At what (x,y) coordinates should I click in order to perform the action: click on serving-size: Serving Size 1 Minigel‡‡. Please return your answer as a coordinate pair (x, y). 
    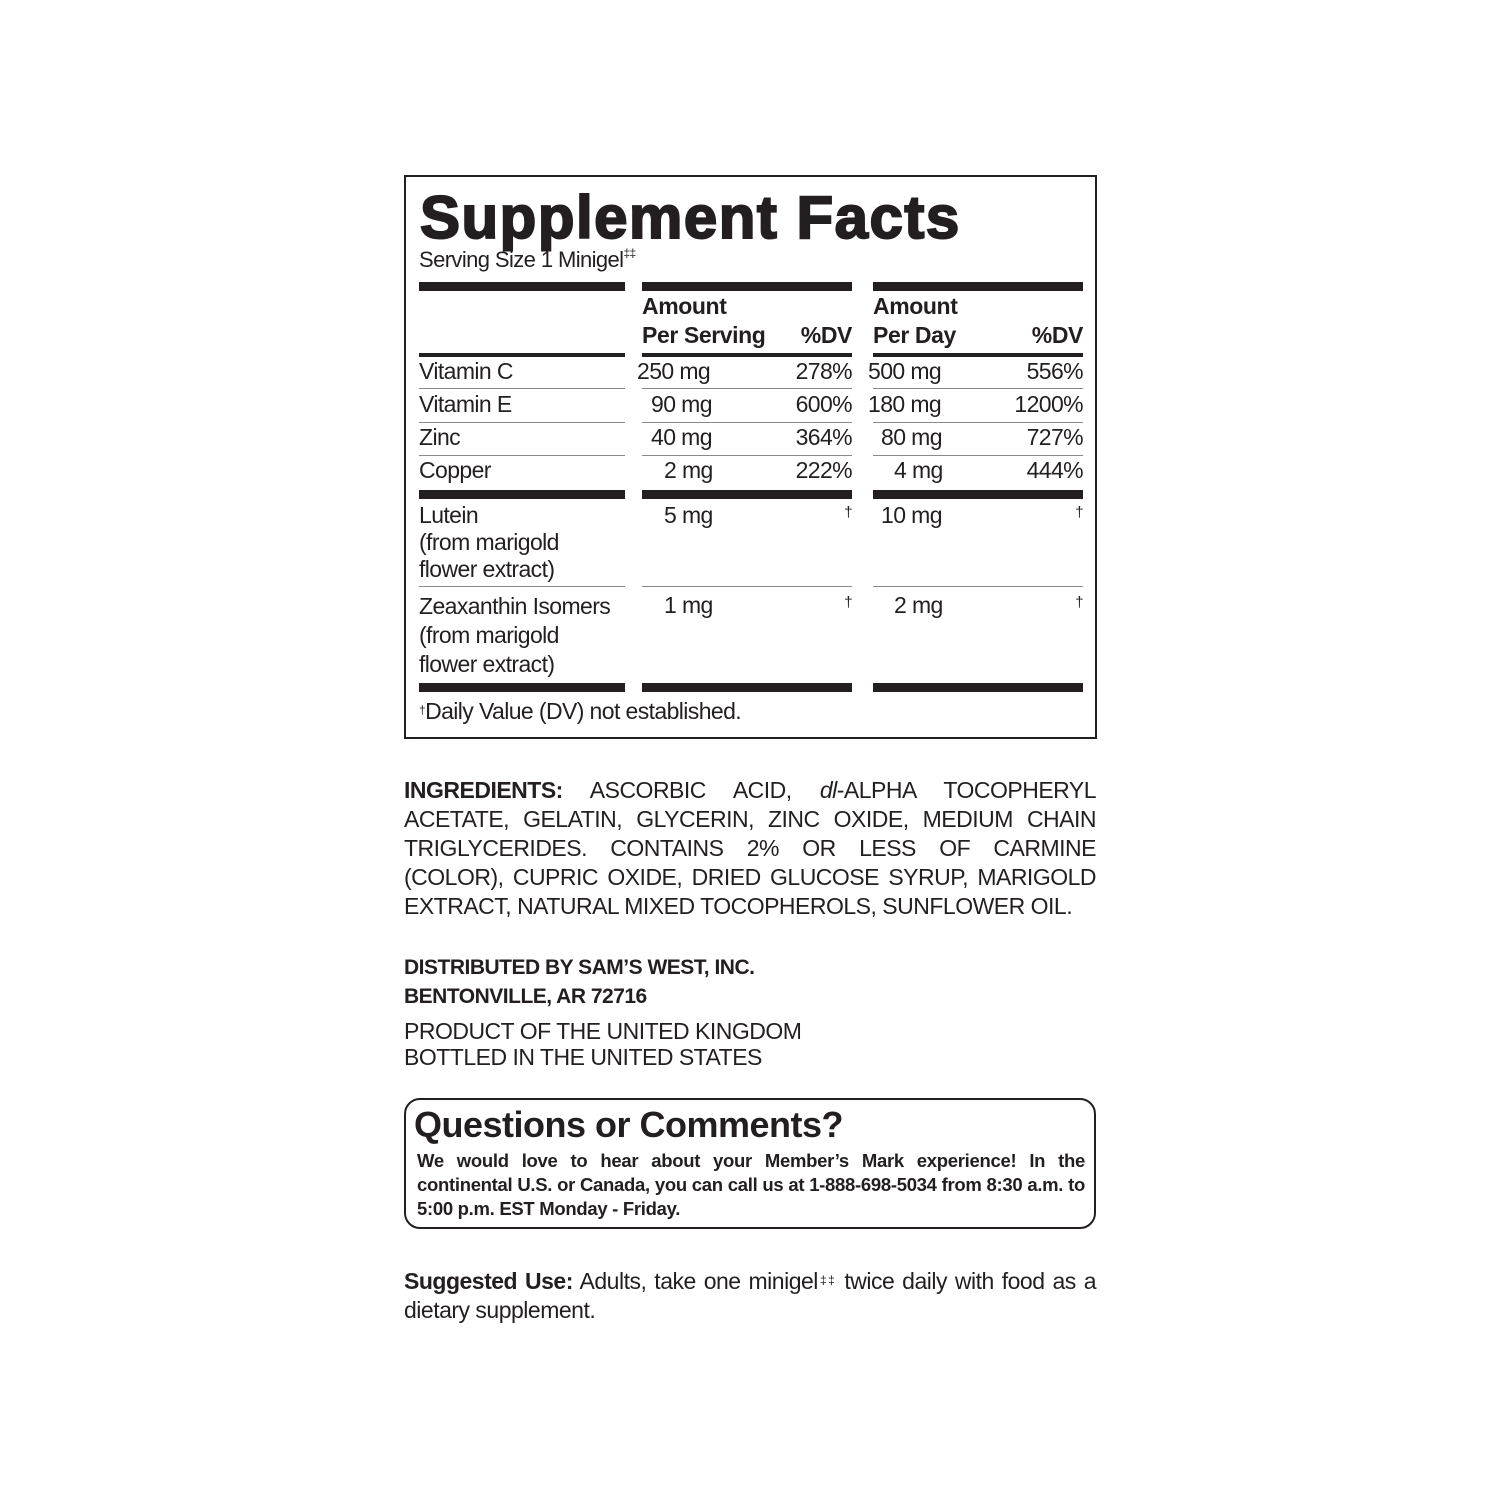
    Looking at the image, I should click on (527, 259).